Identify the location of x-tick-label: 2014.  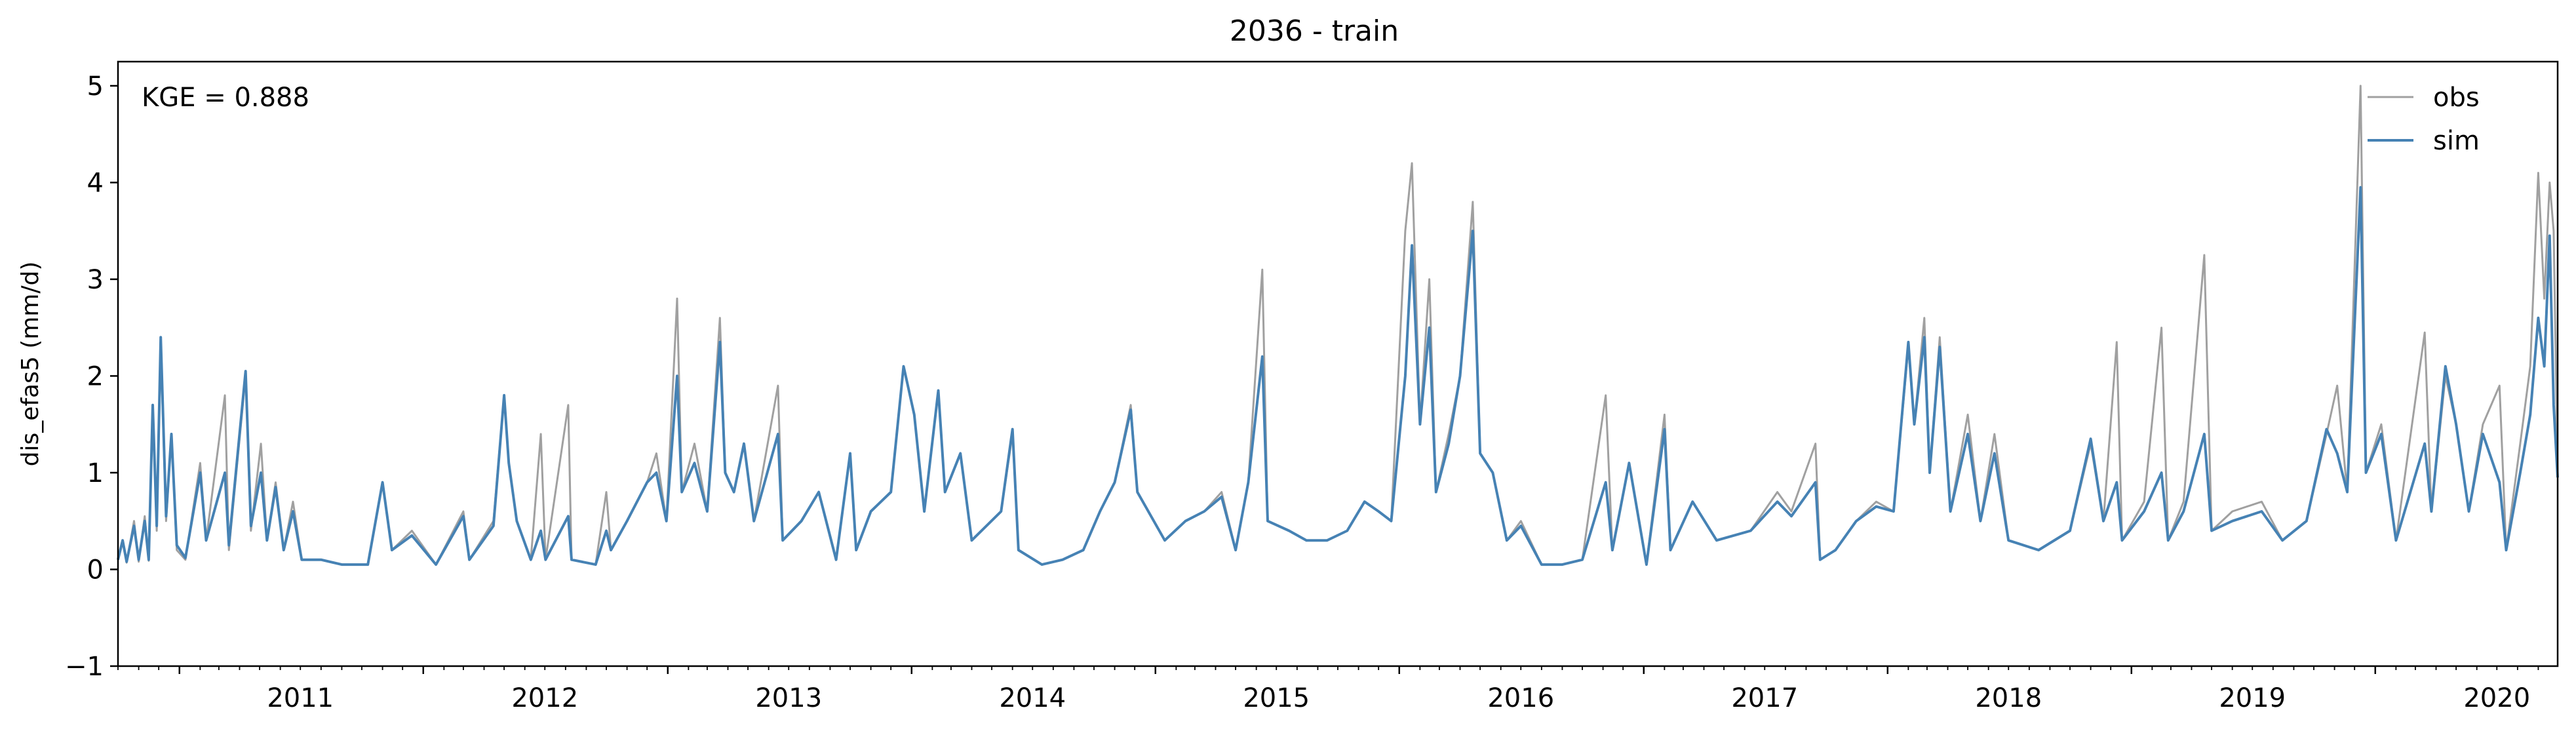
(1032, 698).